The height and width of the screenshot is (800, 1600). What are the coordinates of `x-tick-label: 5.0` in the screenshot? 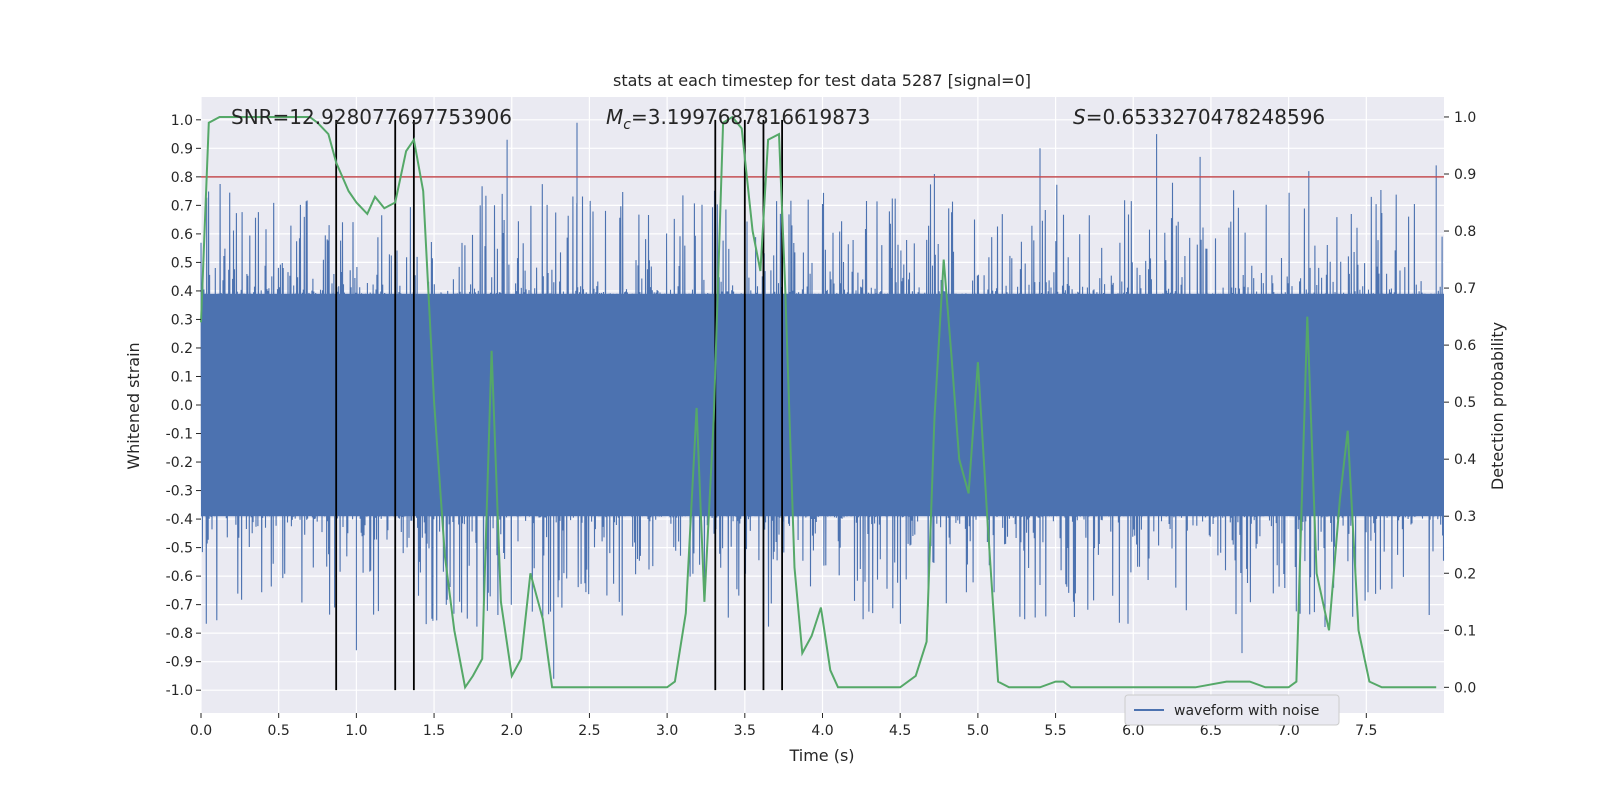 It's located at (978, 731).